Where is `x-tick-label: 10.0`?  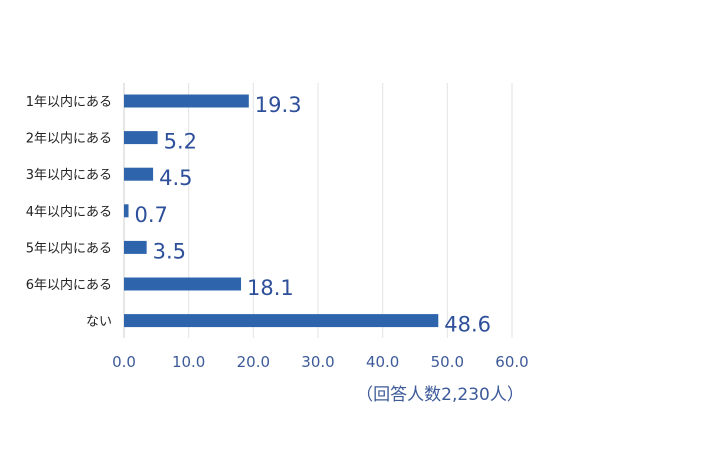 x-tick-label: 10.0 is located at coordinates (188, 362).